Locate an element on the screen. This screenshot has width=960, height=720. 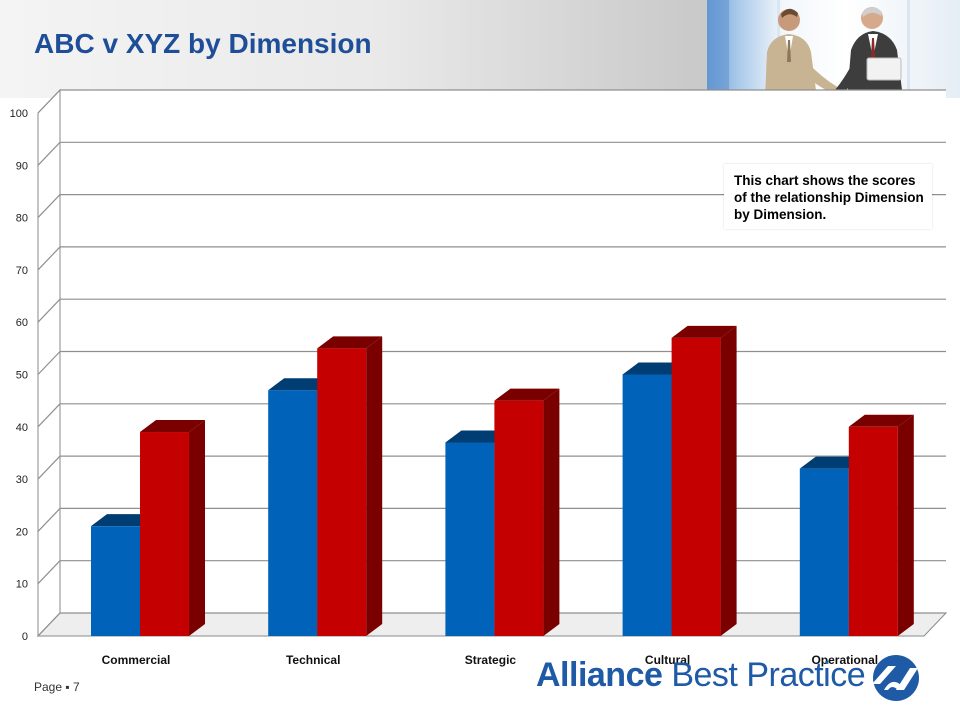
x-tick-label: Technical is located at coordinates (313, 660).